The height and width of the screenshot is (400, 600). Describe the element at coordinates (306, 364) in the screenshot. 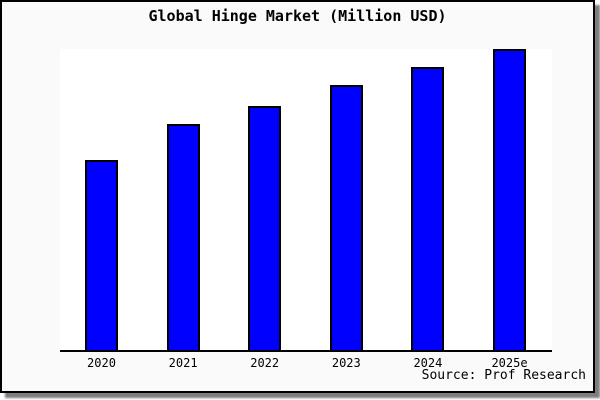

I see `x-axis-labels: 2020 2021 2022 2023 2024 2025e` at that location.